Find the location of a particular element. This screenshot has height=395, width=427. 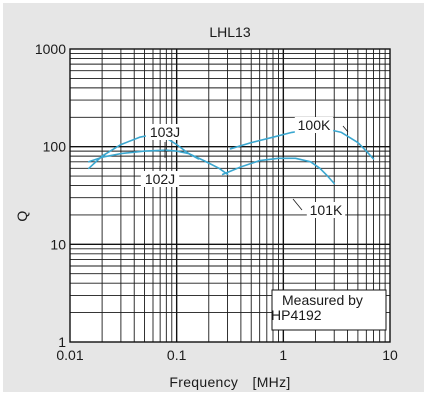

chart-title: LHL13 is located at coordinates (229, 32).